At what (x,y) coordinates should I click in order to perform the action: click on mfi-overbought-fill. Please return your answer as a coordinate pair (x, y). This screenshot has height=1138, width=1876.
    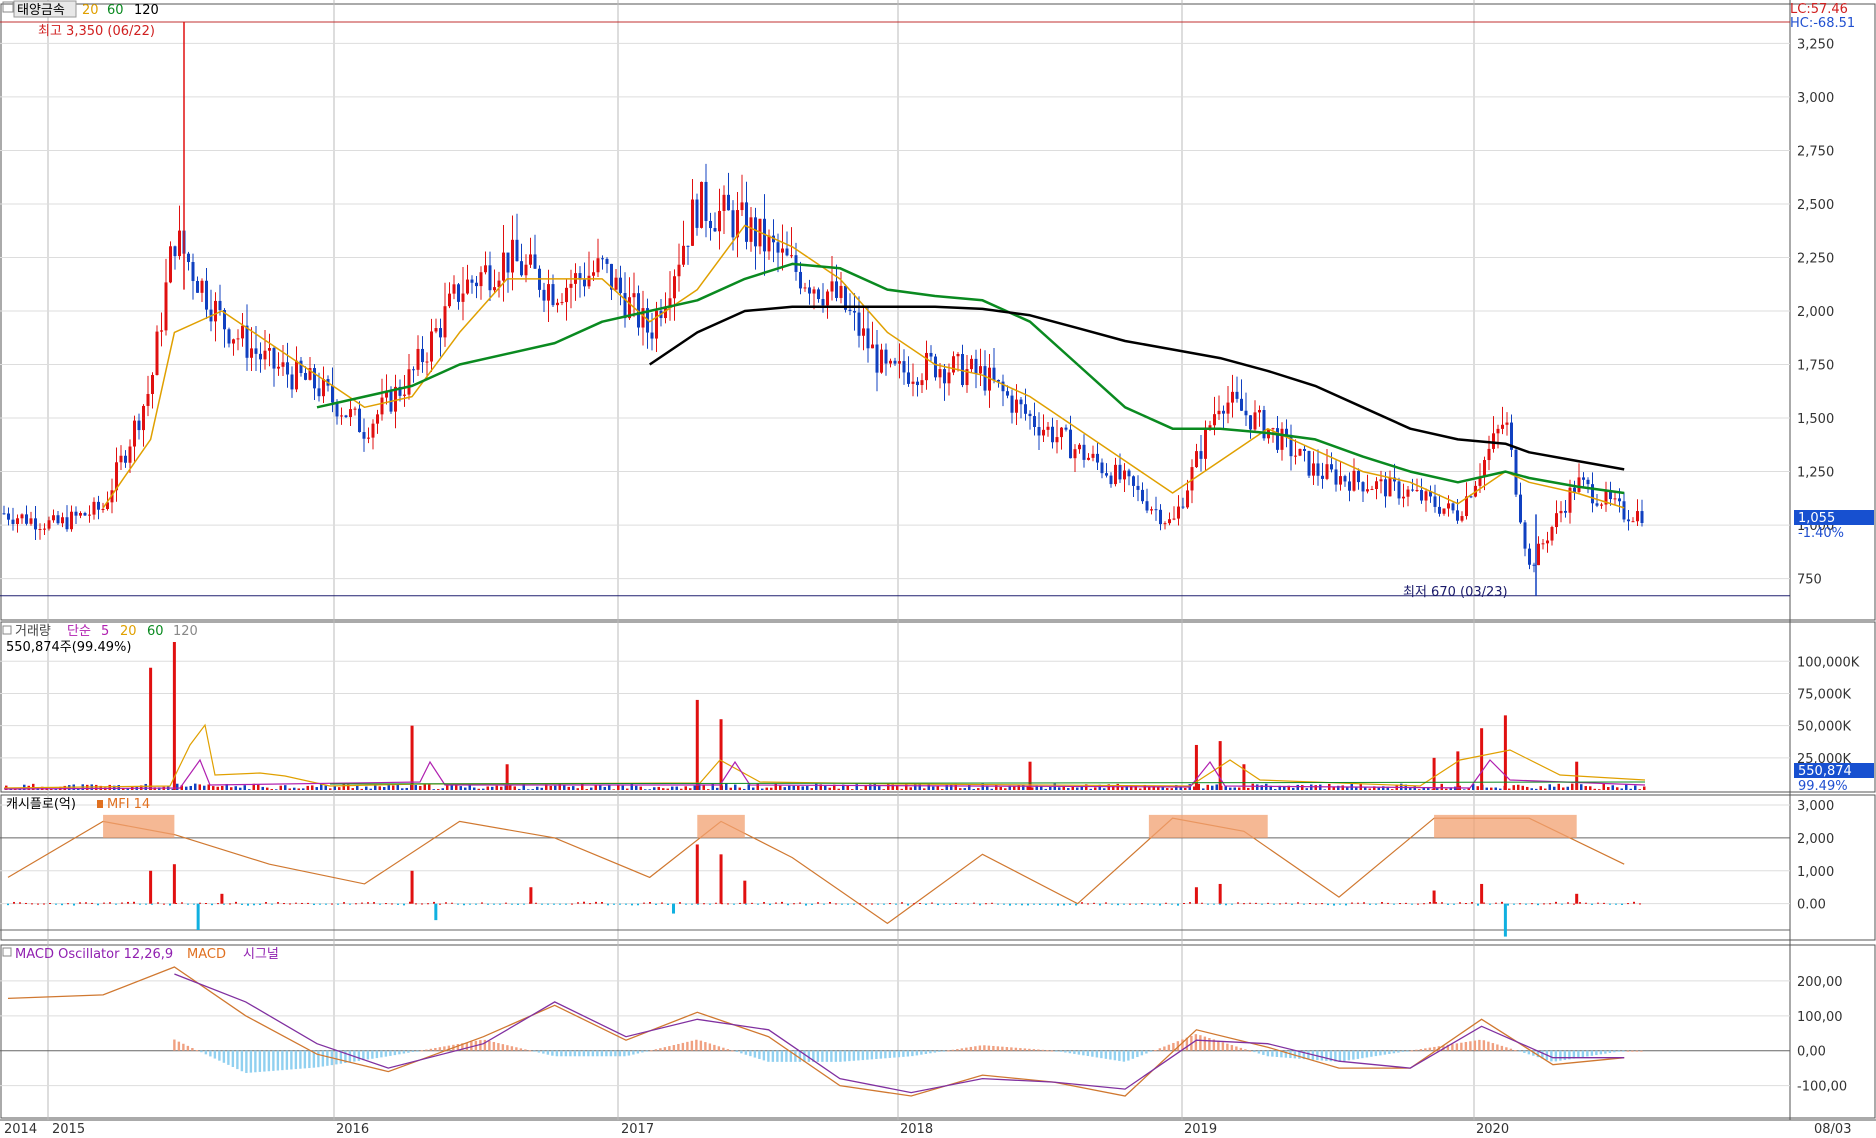
    Looking at the image, I should click on (1208, 826).